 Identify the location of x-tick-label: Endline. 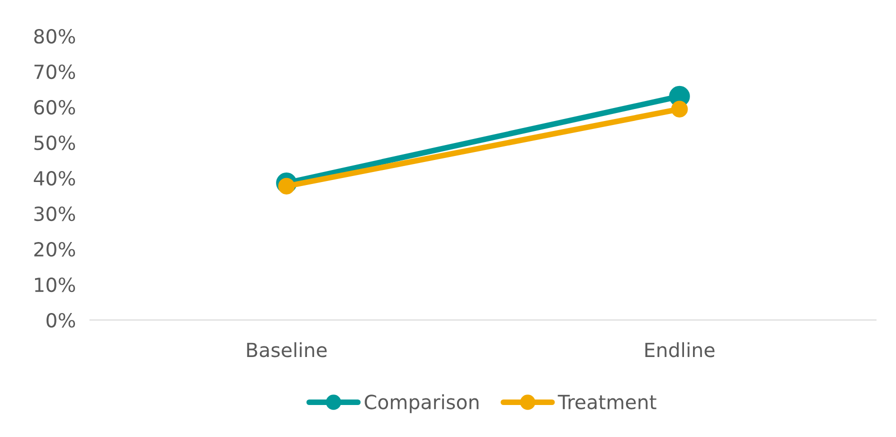
(679, 350).